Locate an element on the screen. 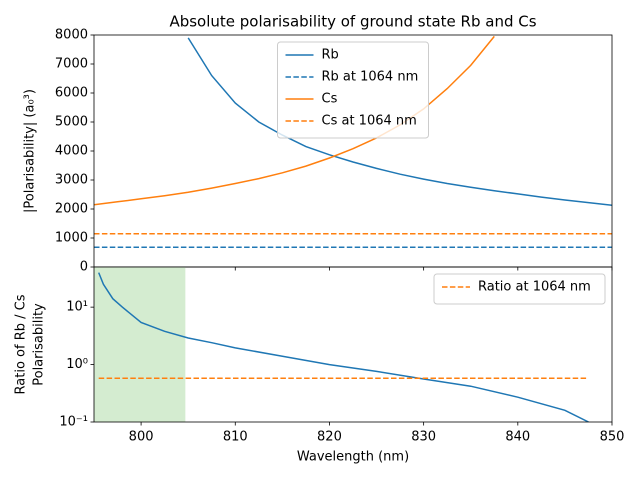  legend-label: Ratio at 1064 nm is located at coordinates (534, 287).